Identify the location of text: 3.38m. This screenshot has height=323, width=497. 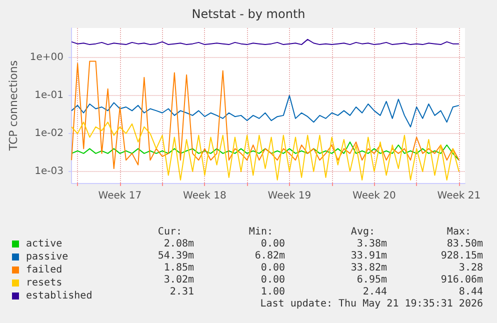
(372, 244).